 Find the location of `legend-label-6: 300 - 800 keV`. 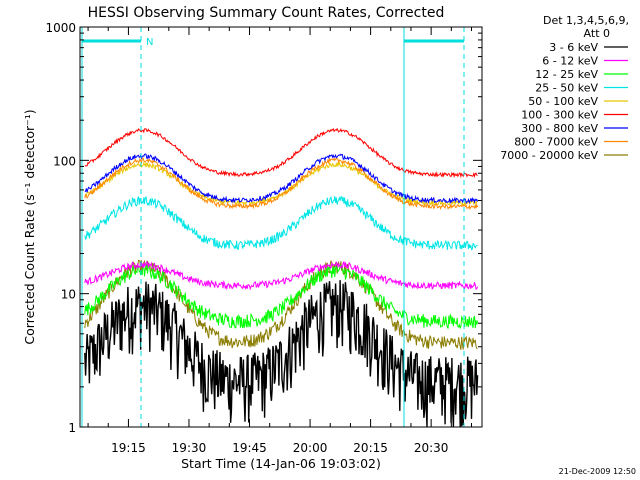

legend-label-6: 300 - 800 keV is located at coordinates (559, 128).